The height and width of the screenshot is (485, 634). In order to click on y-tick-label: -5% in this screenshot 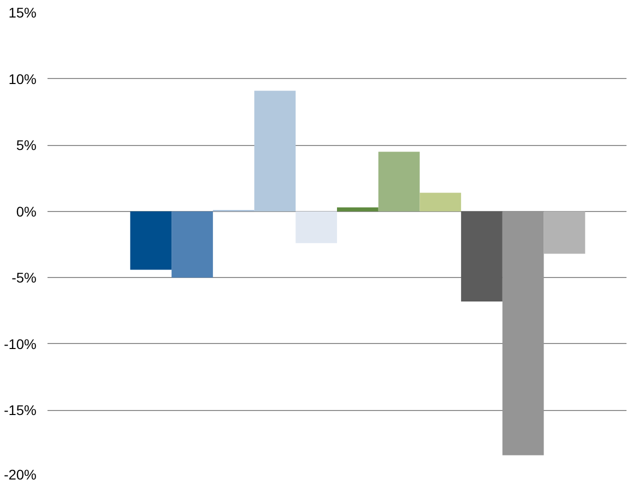, I will do `click(24, 278)`.